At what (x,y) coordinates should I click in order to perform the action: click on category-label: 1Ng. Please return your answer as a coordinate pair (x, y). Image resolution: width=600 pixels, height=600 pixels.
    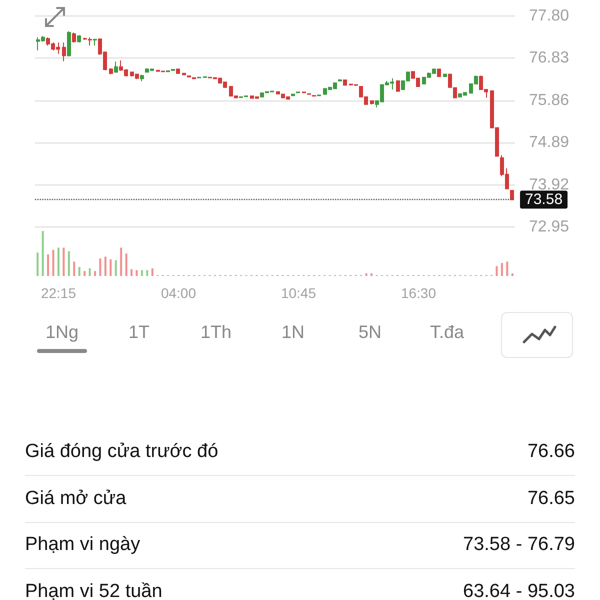
    Looking at the image, I should click on (62, 332).